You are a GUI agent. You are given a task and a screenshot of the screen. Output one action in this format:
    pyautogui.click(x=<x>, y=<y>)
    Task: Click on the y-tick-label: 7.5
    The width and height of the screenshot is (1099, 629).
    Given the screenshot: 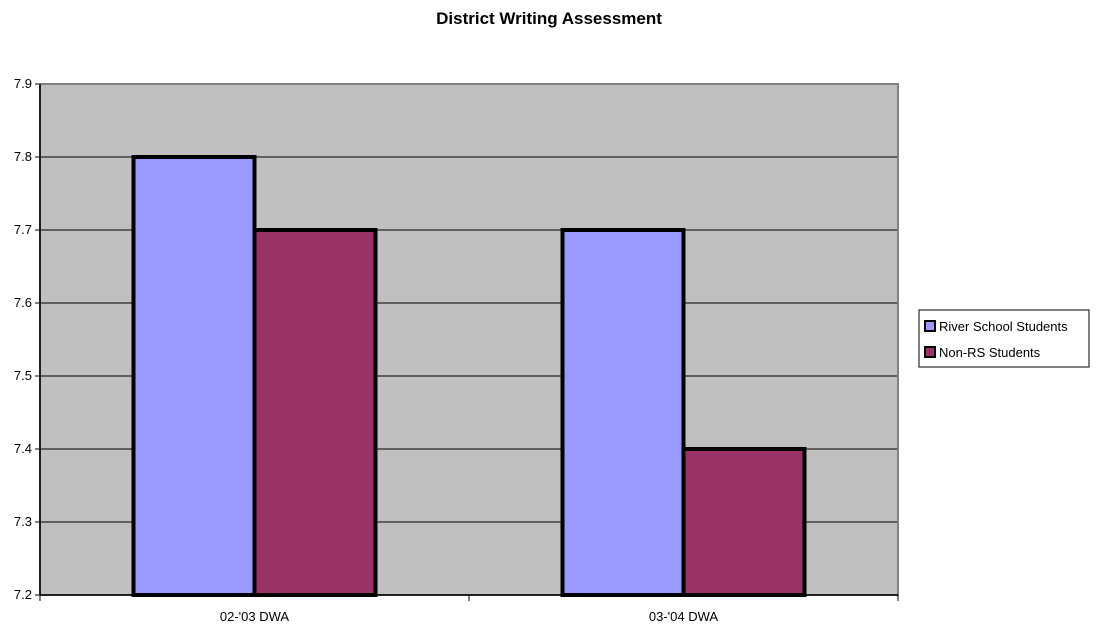 What is the action you would take?
    pyautogui.click(x=23, y=375)
    